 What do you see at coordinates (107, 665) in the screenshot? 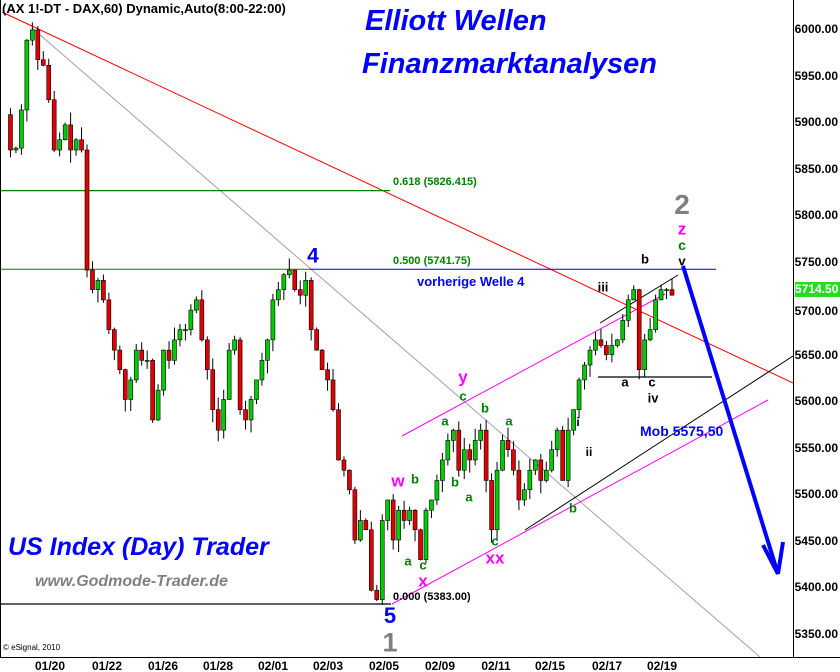
I see `x-tick-label: 01/22` at bounding box center [107, 665].